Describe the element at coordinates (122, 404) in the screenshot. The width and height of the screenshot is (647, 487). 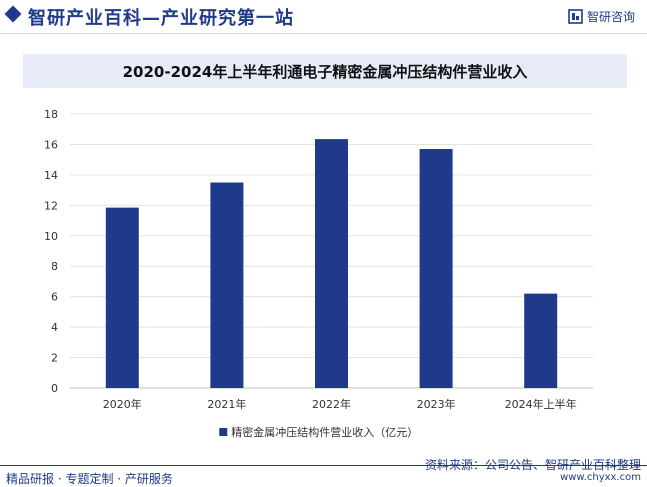
I see `x-tick-label: 2020年` at that location.